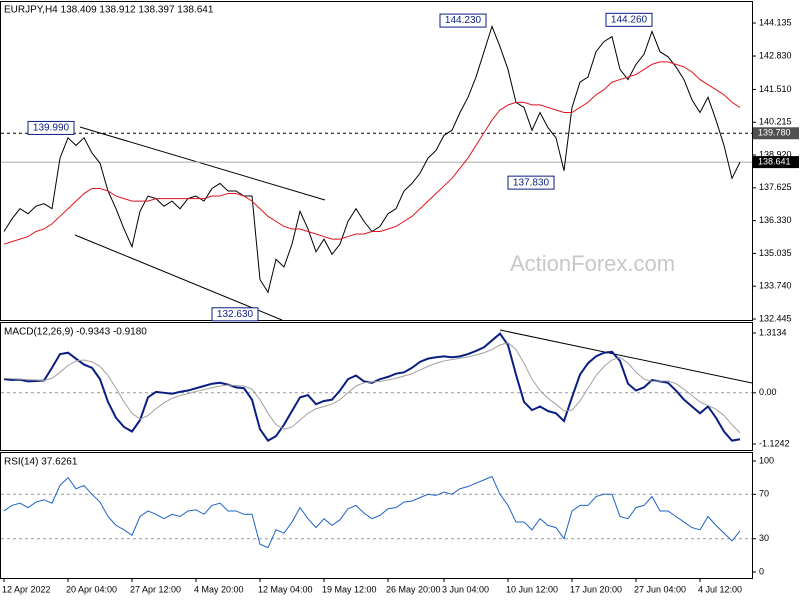  Describe the element at coordinates (465, 589) in the screenshot. I see `x-tick-label: 3 Jun 04:00` at that location.